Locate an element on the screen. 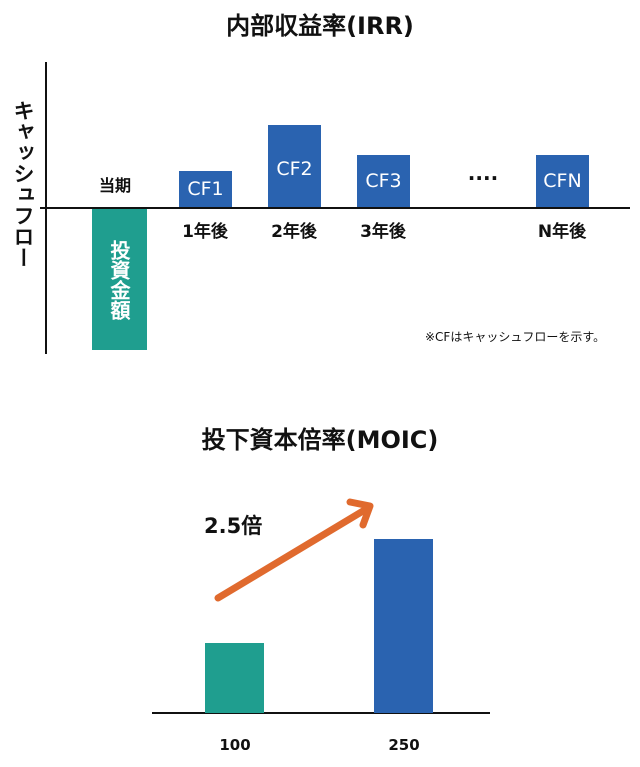  cf-bar-3: CF3 is located at coordinates (383, 181).